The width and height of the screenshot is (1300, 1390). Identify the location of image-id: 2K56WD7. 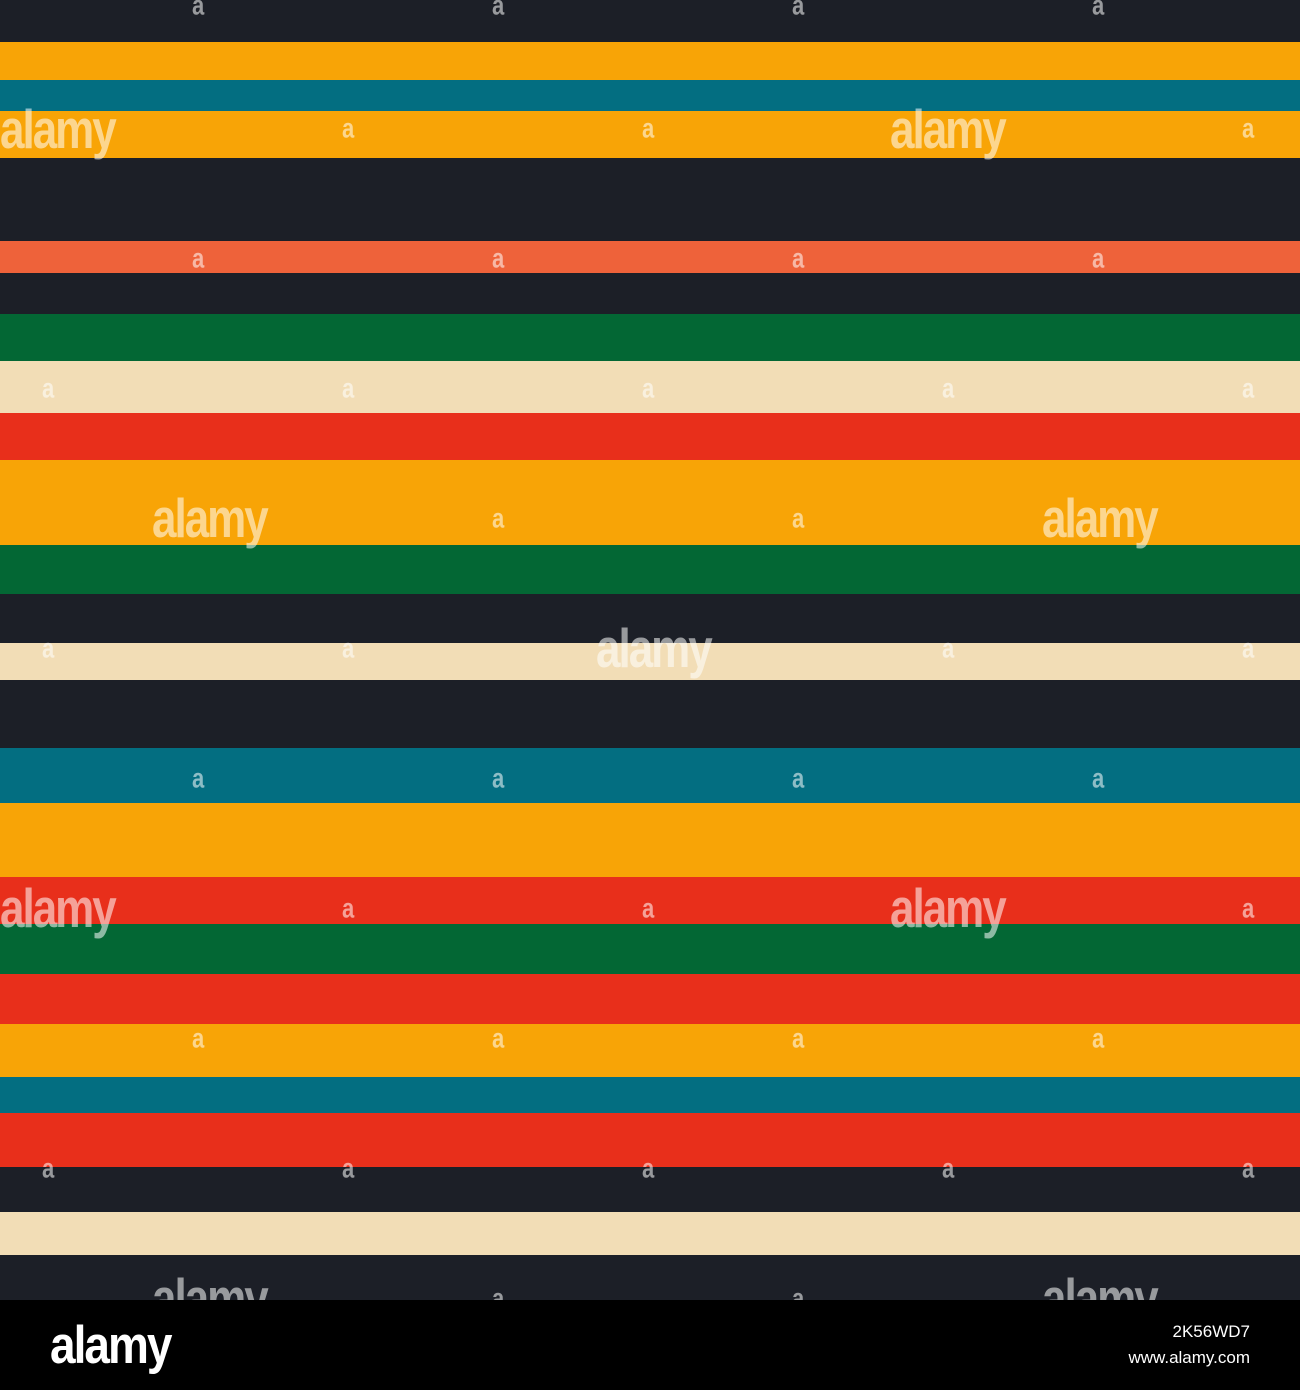
(1211, 1331).